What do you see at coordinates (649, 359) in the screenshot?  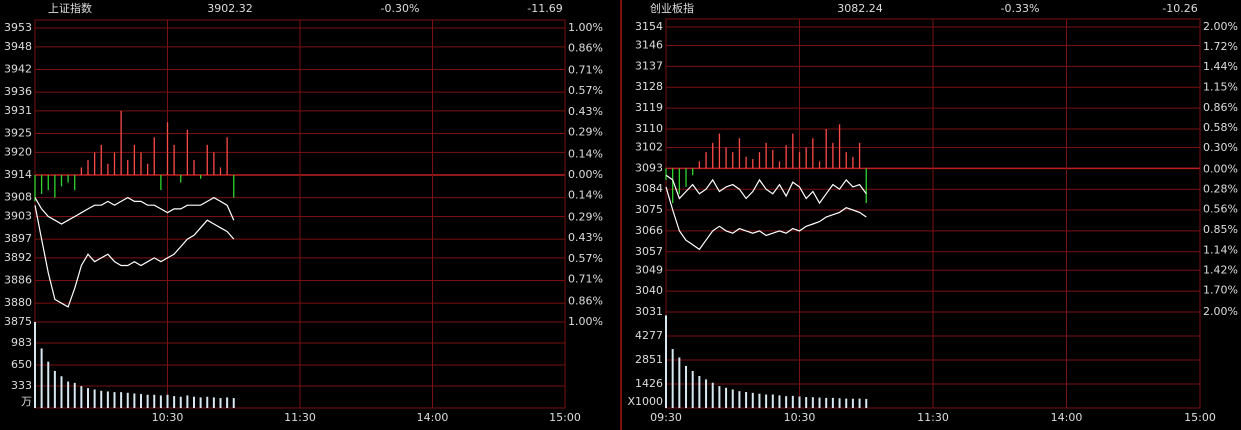 I see `volume-tick-label: 2851` at bounding box center [649, 359].